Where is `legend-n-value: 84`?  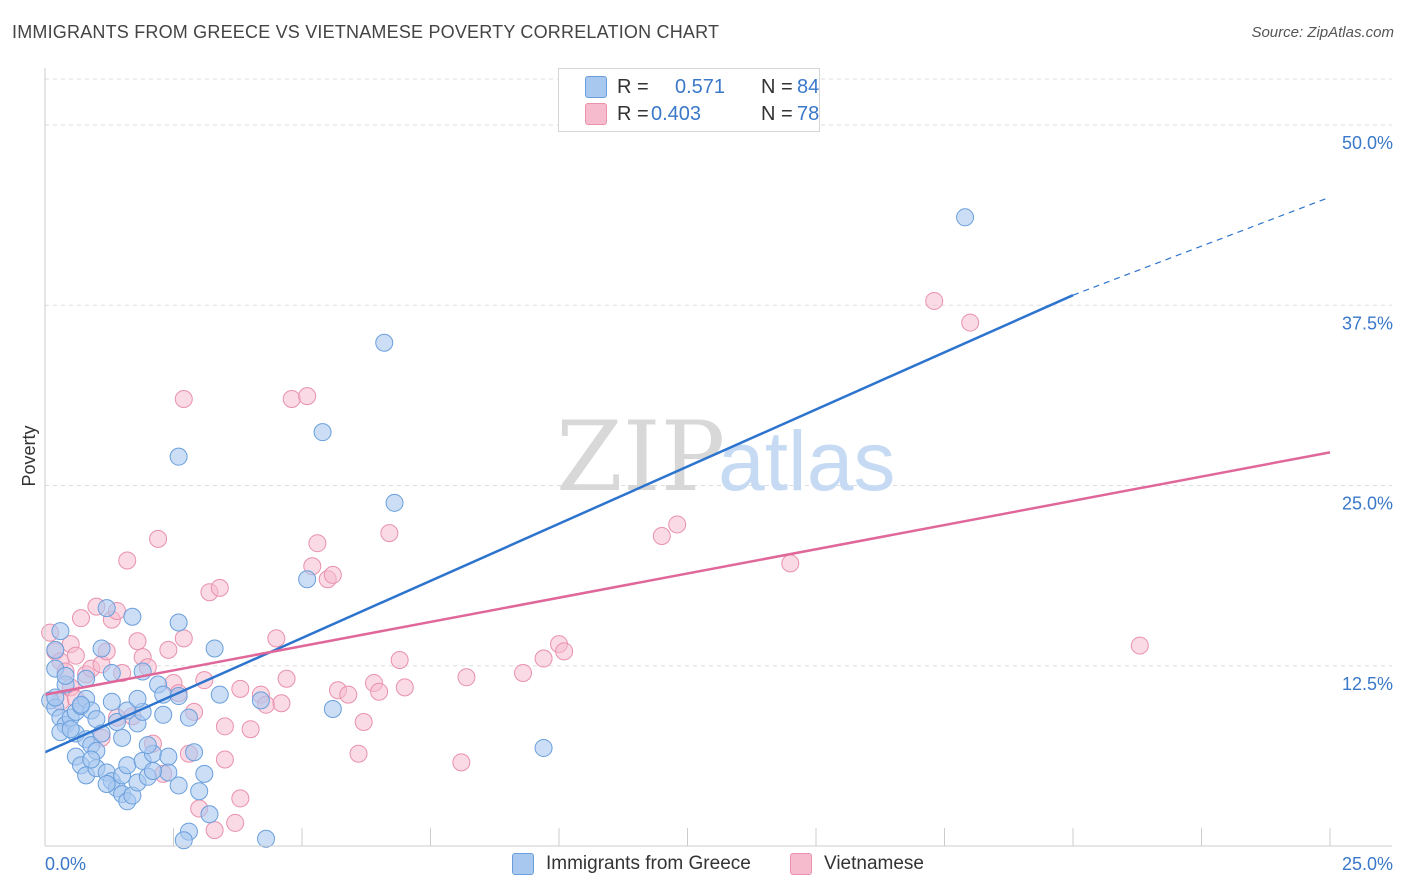 legend-n-value: 84 is located at coordinates (808, 86).